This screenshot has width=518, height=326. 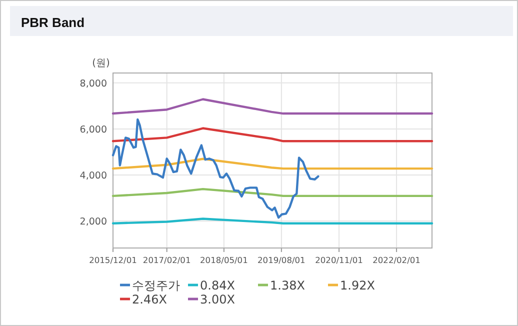 I want to click on x-tick-label: 2019/08/01, so click(x=282, y=260).